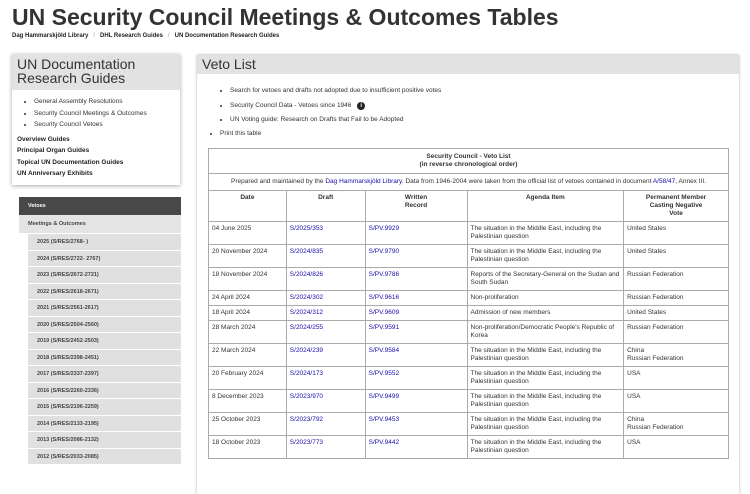 This screenshot has width=750, height=494. What do you see at coordinates (104, 389) in the screenshot?
I see `nav-item-year: 2016 (S/RES/2260-2336)` at bounding box center [104, 389].